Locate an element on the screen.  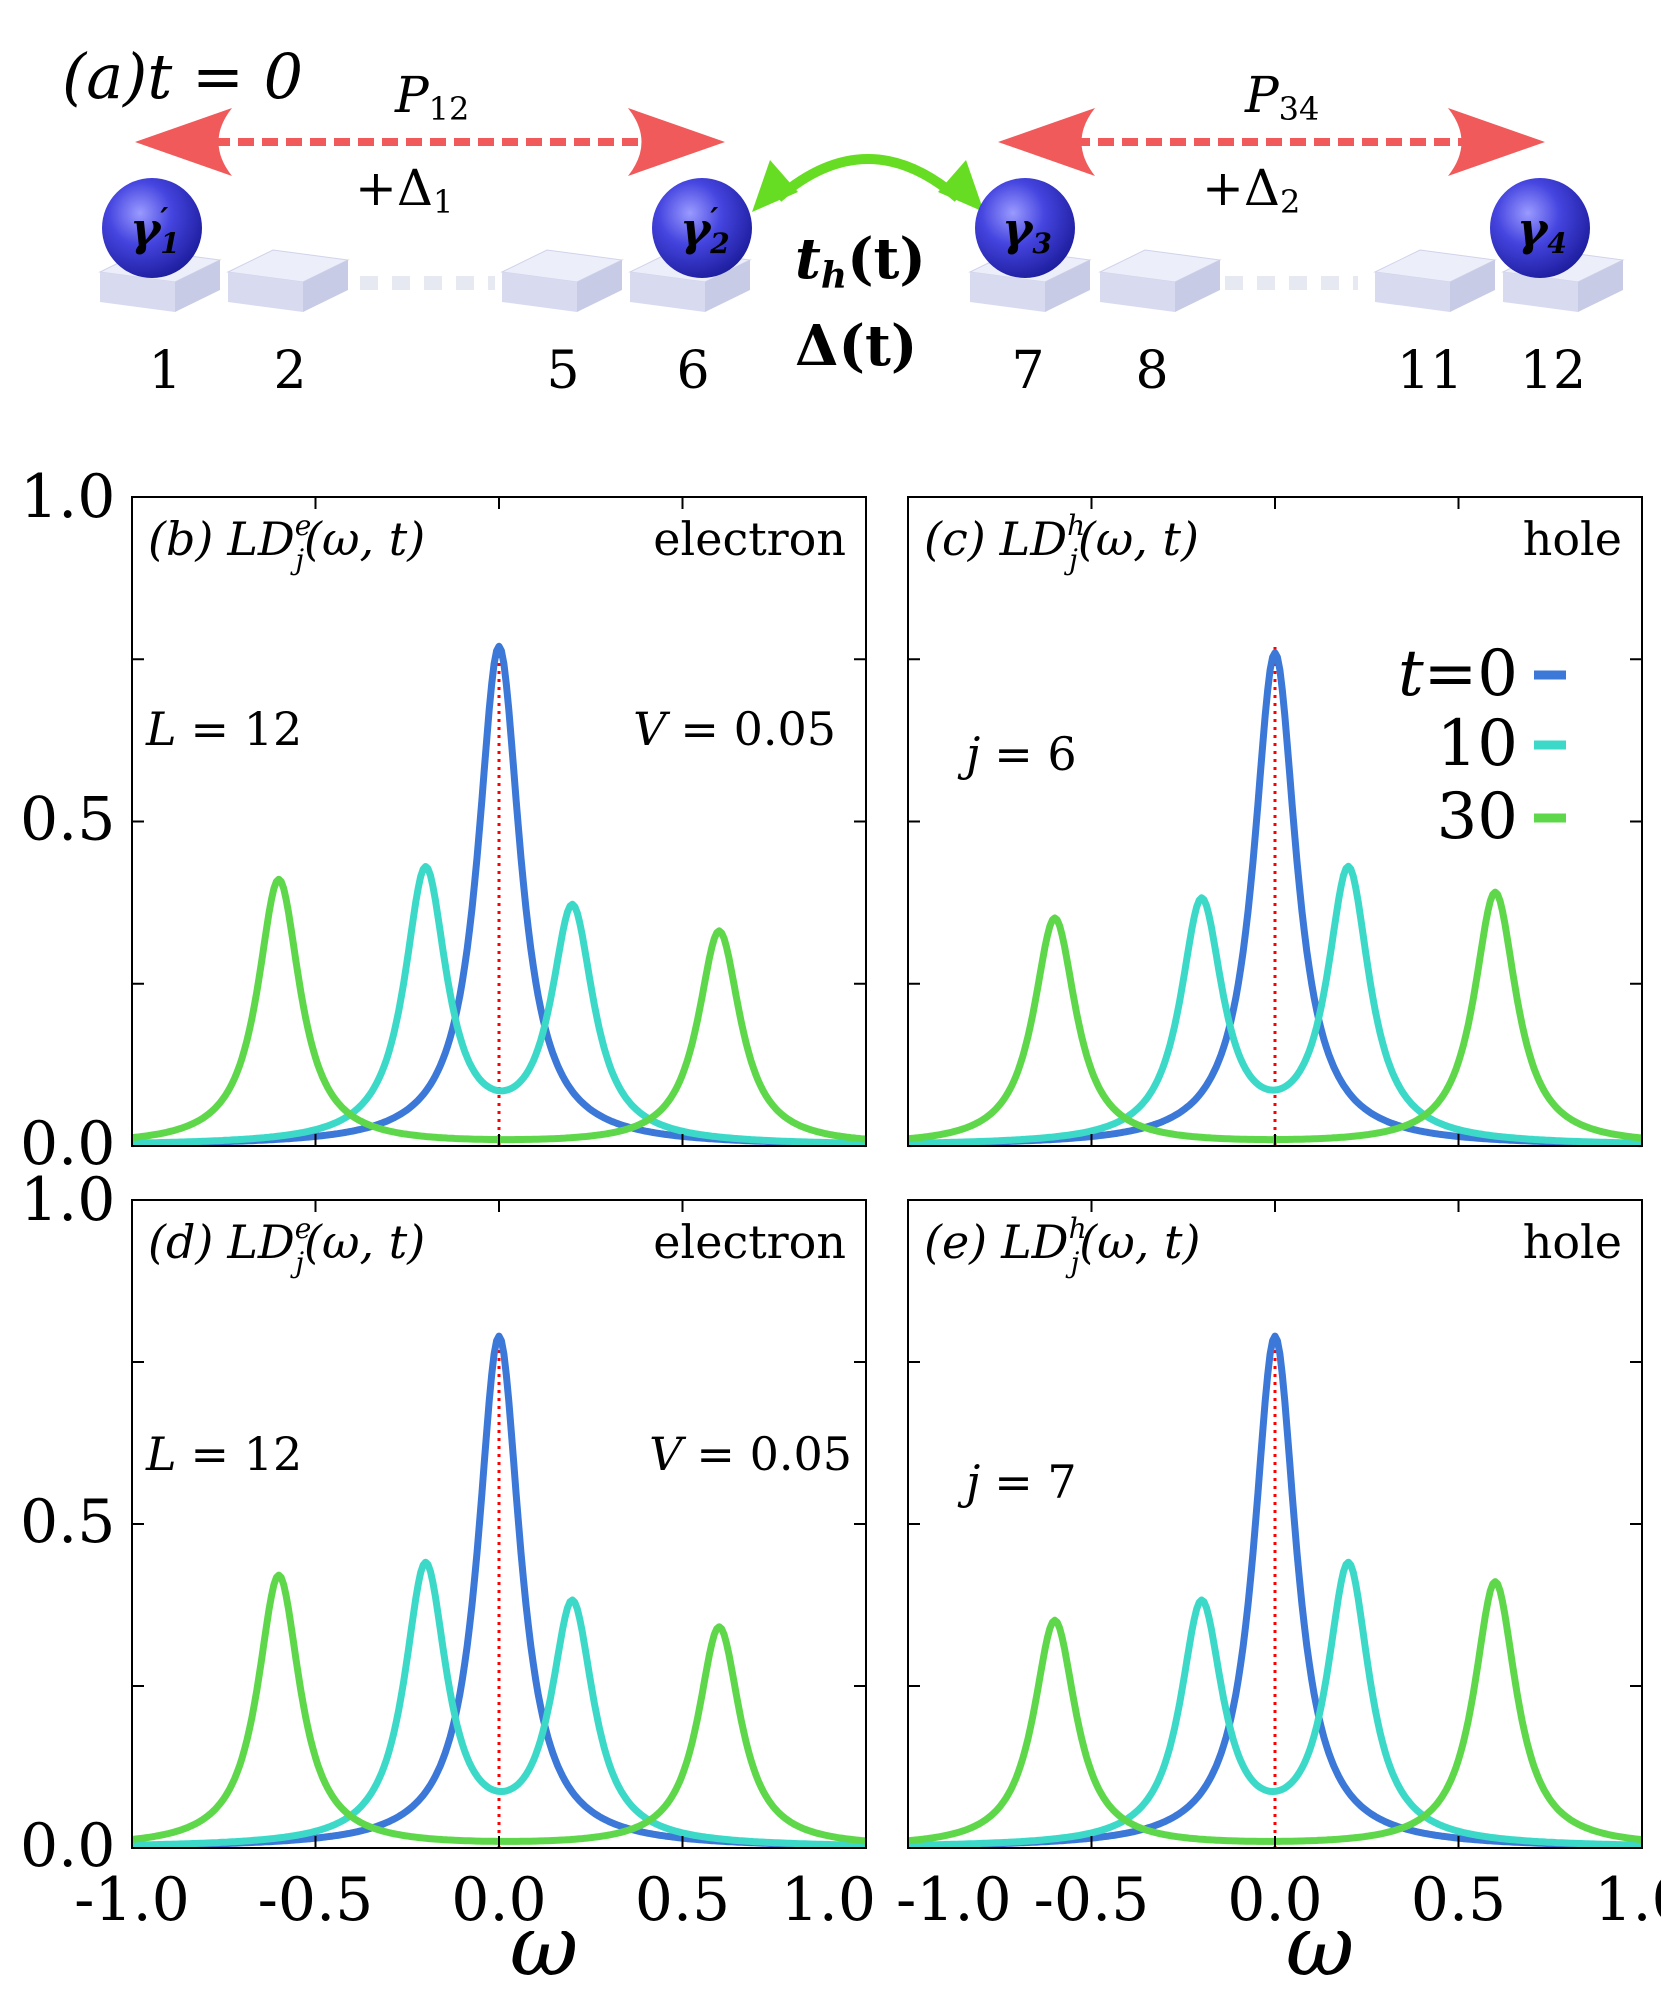
parity-label-12: P12 is located at coordinates (431, 97).